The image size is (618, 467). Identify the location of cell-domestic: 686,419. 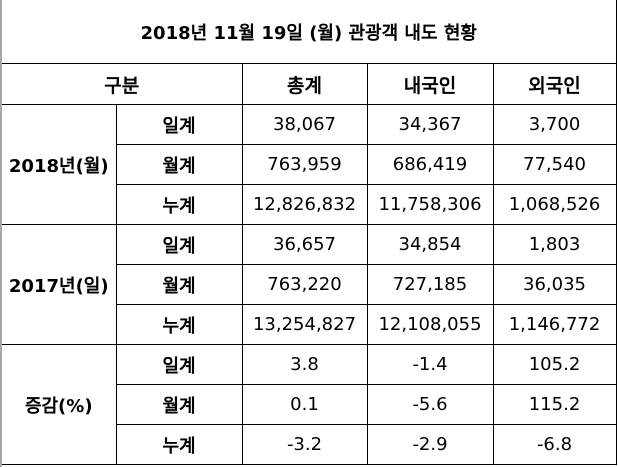
(430, 164).